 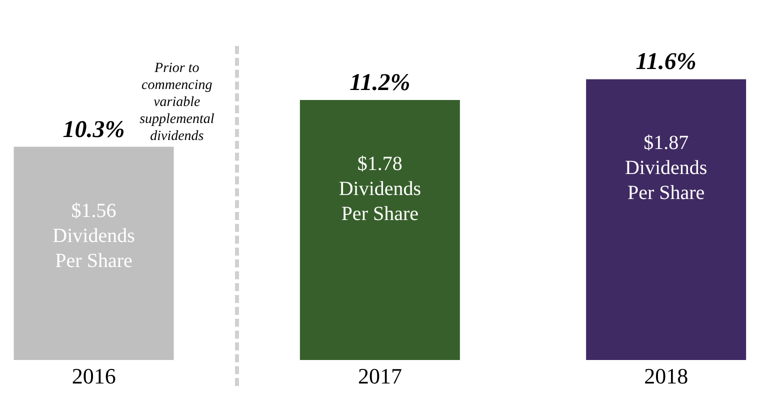 What do you see at coordinates (380, 189) in the screenshot?
I see `annotation: $1.78 Dividends Per Share` at bounding box center [380, 189].